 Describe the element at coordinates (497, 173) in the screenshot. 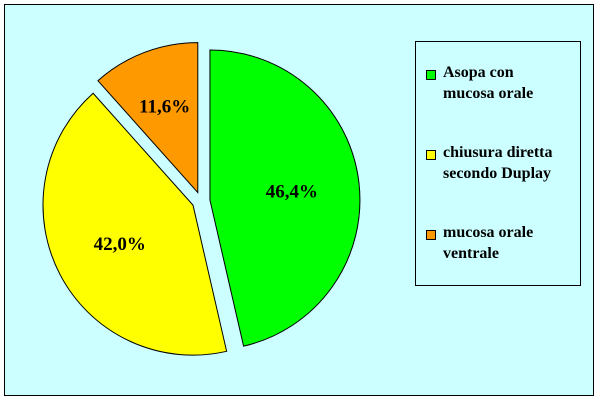

I see `legend-label-duplay-line2: secondo Duplay` at that location.